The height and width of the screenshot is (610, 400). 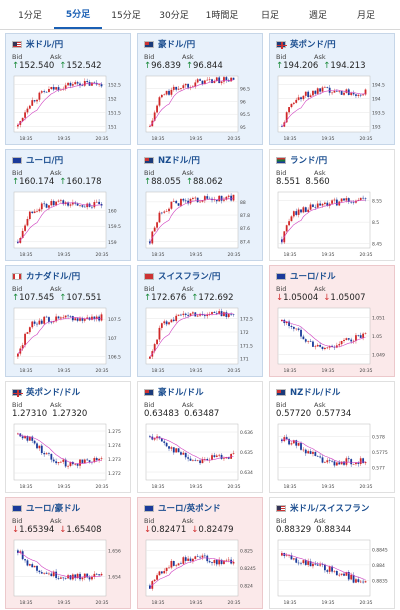 I want to click on bid-value: 1.65394, so click(x=37, y=530).